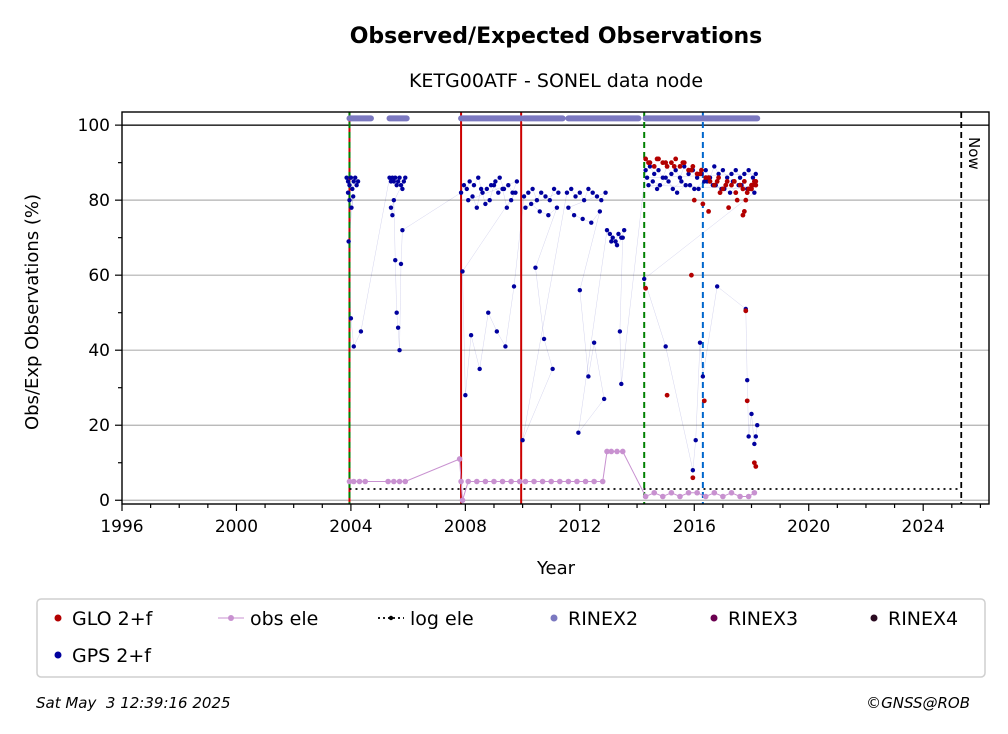 Image resolution: width=1008 pixels, height=734 pixels. Describe the element at coordinates (99, 351) in the screenshot. I see `y-tick-label: 40` at that location.